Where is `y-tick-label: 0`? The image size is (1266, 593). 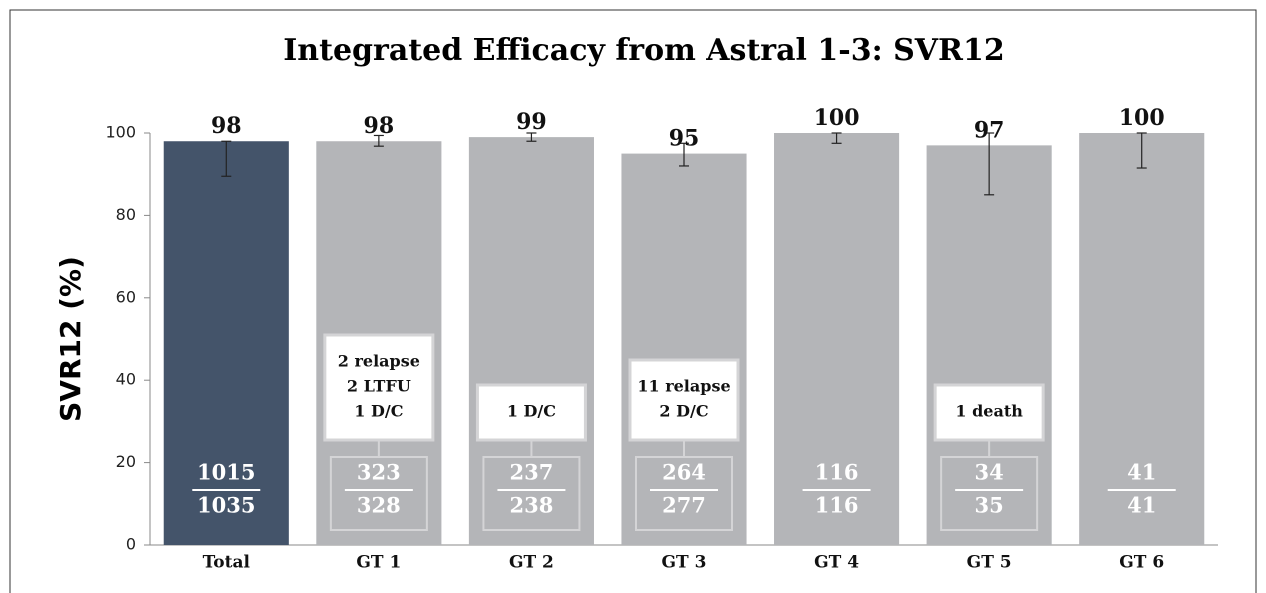 y-tick-label: 0 is located at coordinates (131, 544).